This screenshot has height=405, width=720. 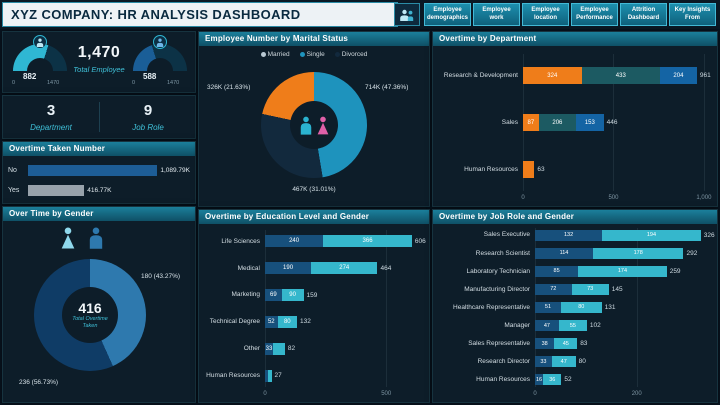 I want to click on bar-total-label: 131, so click(x=610, y=307).